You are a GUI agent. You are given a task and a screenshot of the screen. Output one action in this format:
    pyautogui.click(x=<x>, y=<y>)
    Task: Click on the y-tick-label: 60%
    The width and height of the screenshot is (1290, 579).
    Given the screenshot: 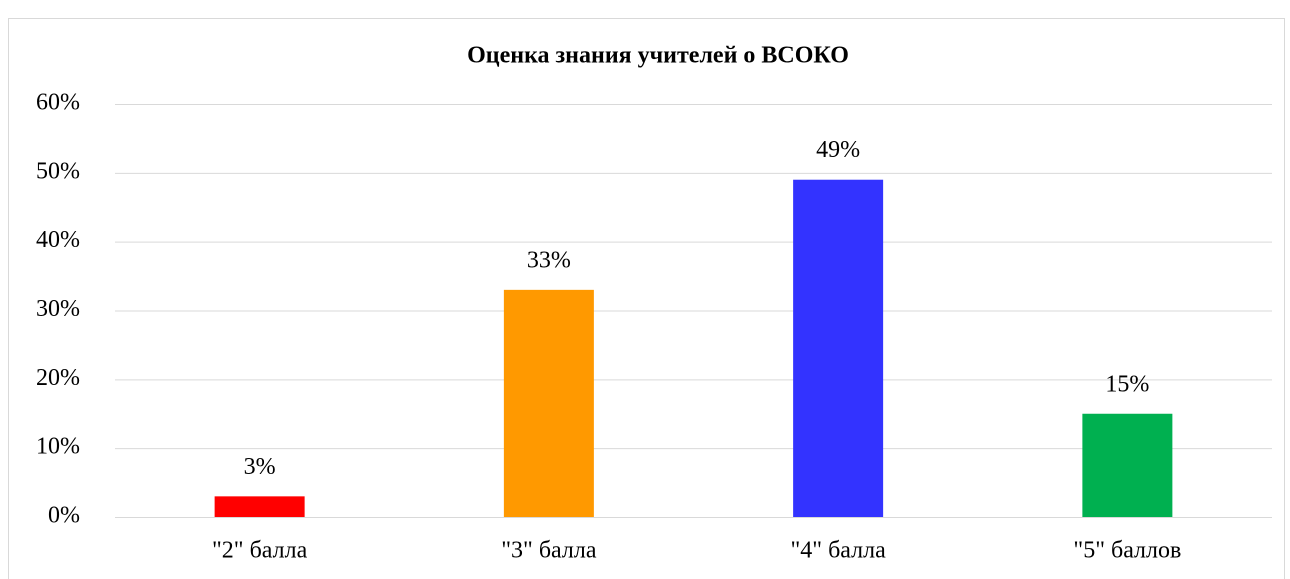 What is the action you would take?
    pyautogui.click(x=58, y=103)
    